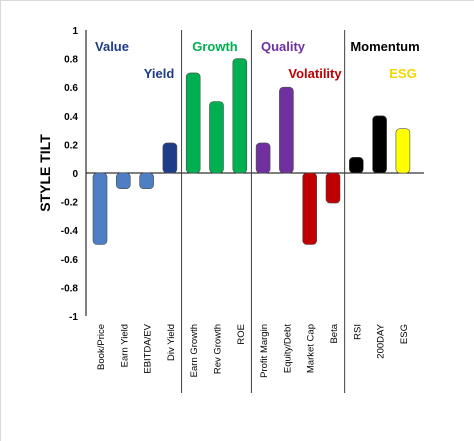  Describe the element at coordinates (171, 342) in the screenshot. I see `x-tick-label: Div Yield` at that location.